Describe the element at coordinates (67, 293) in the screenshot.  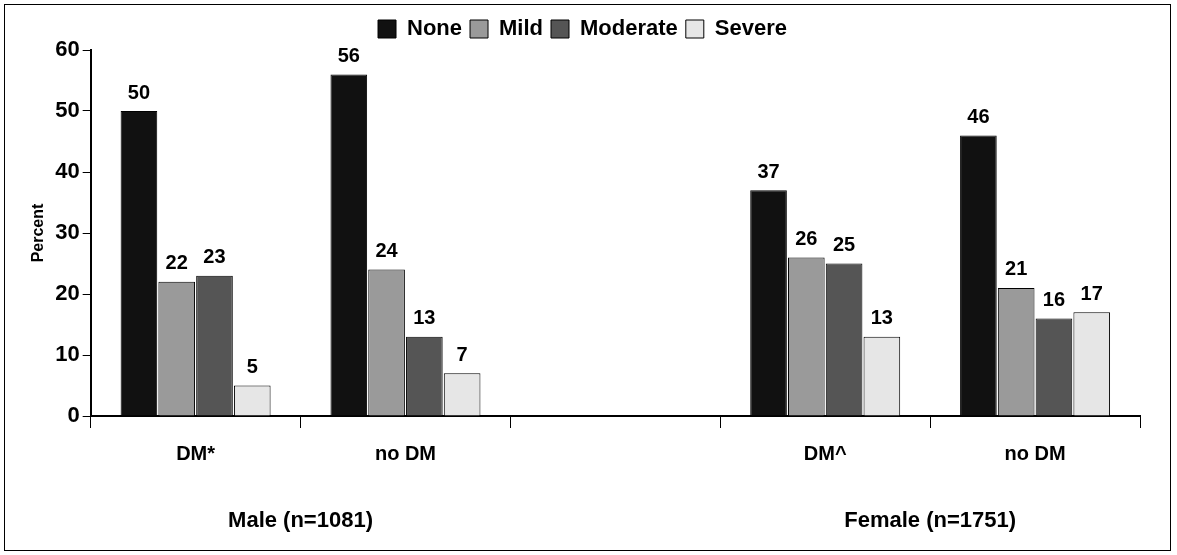
I see `y-tick-label: 20` at that location.